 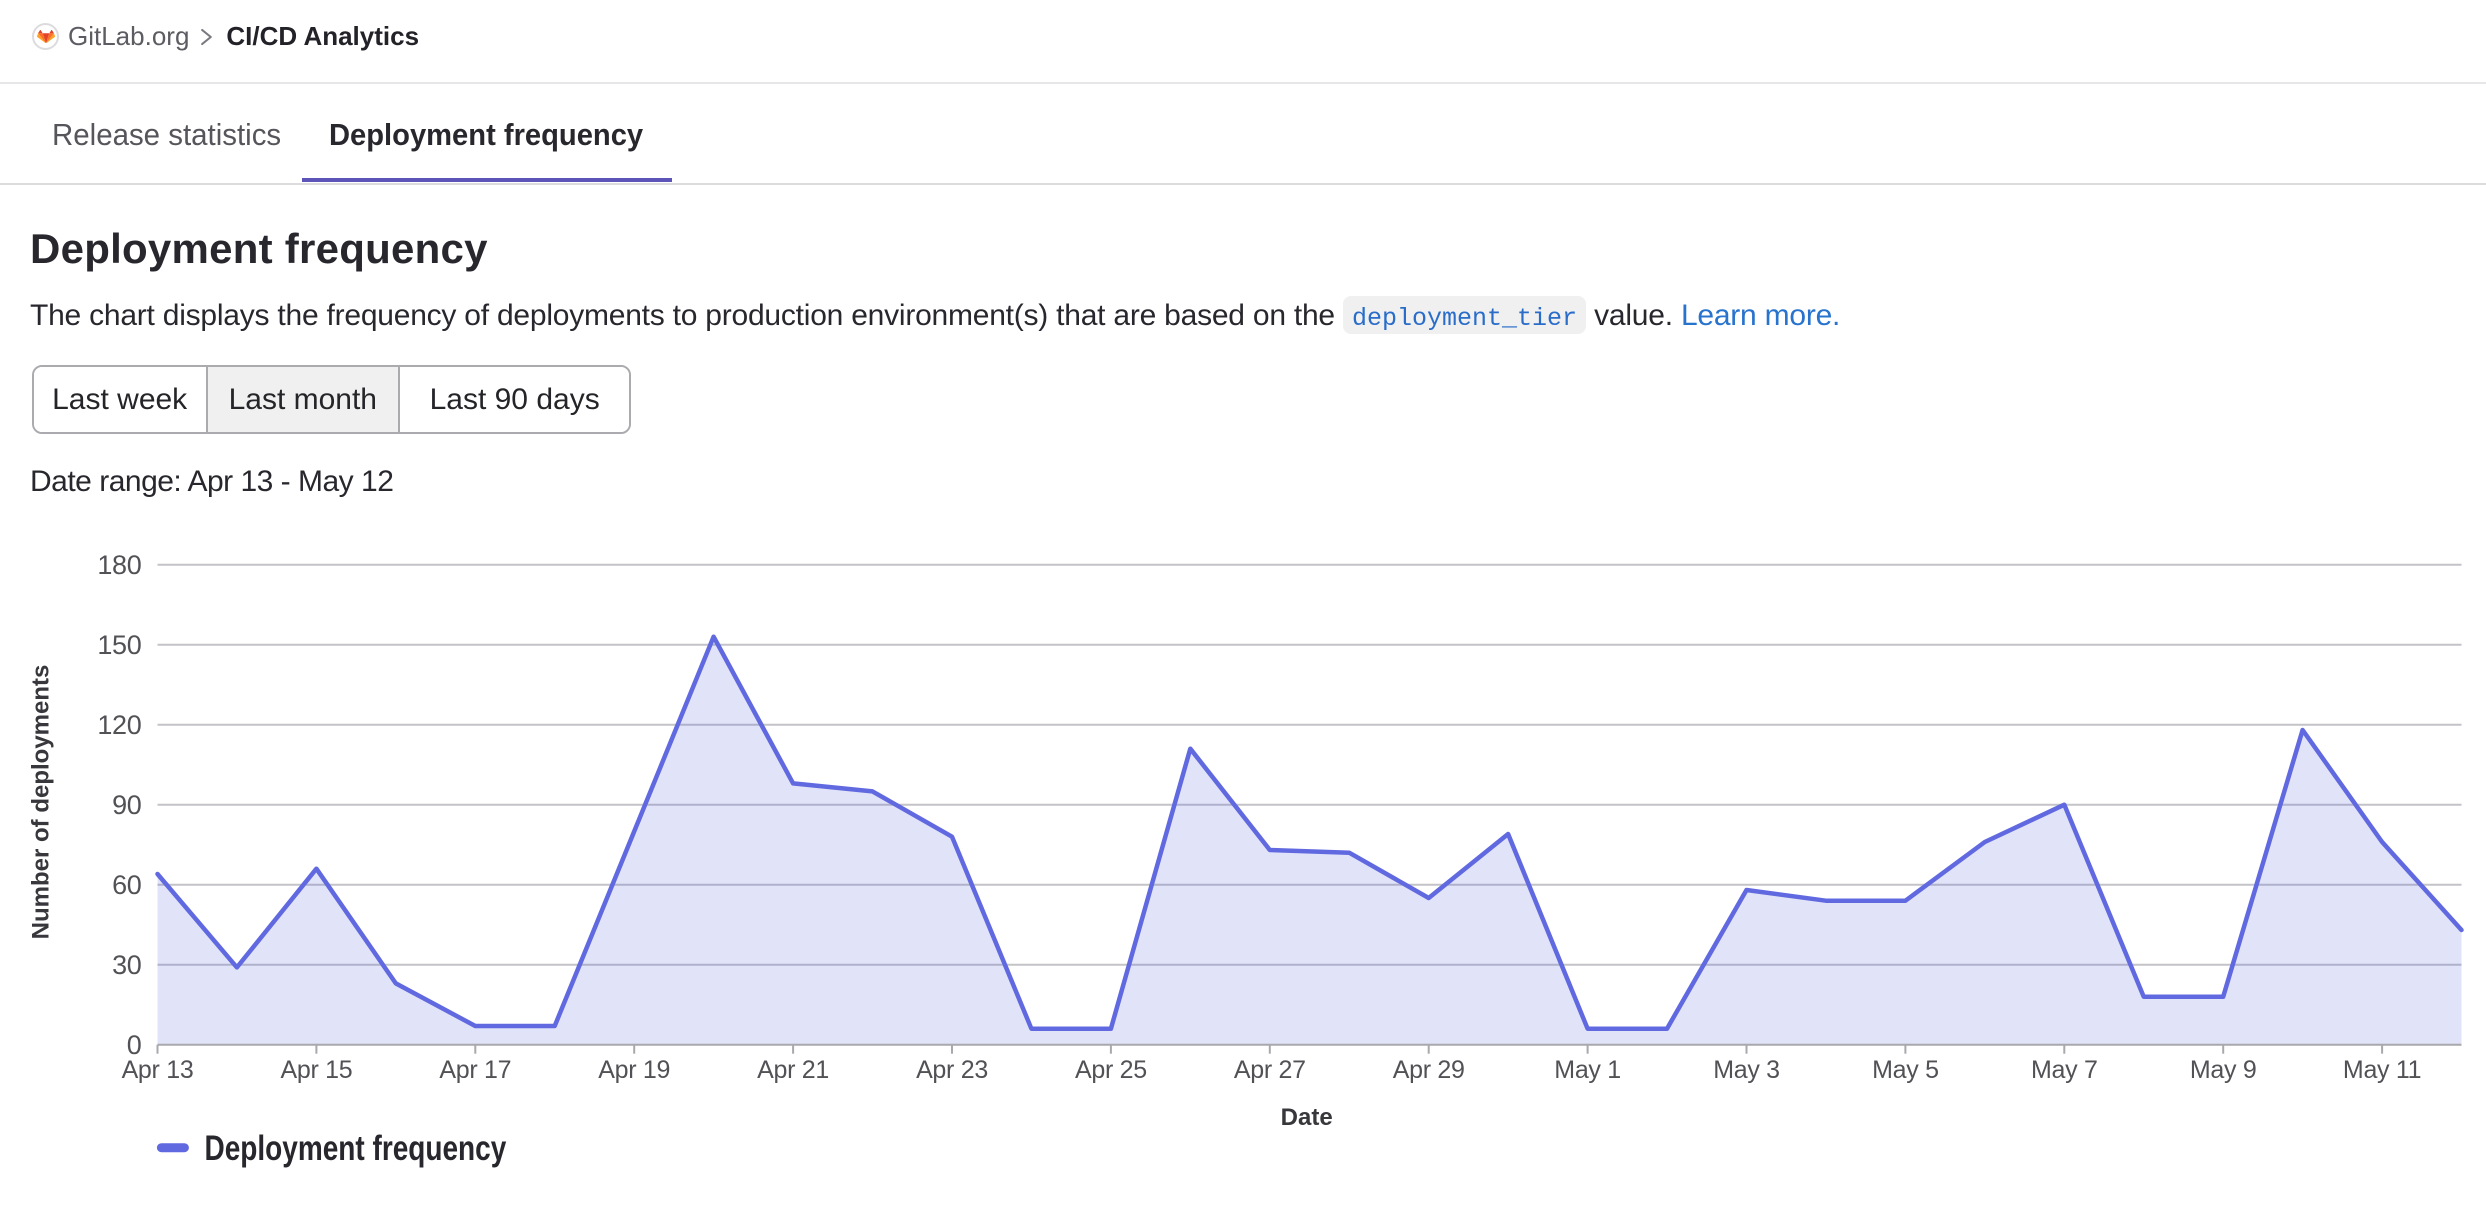 What do you see at coordinates (952, 1070) in the screenshot?
I see `svg-text: Apr 23` at bounding box center [952, 1070].